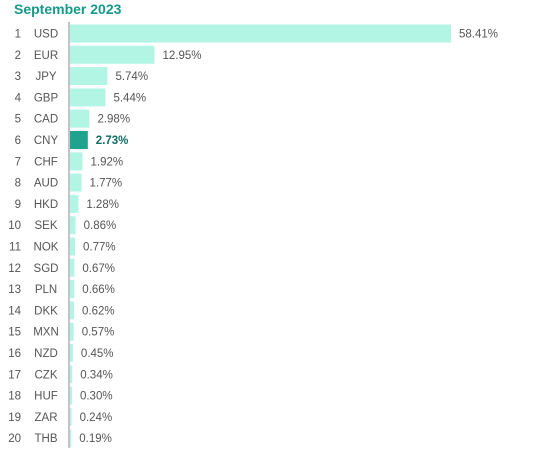 This screenshot has height=462, width=540. Describe the element at coordinates (96, 375) in the screenshot. I see `value-label: 0.34%` at that location.